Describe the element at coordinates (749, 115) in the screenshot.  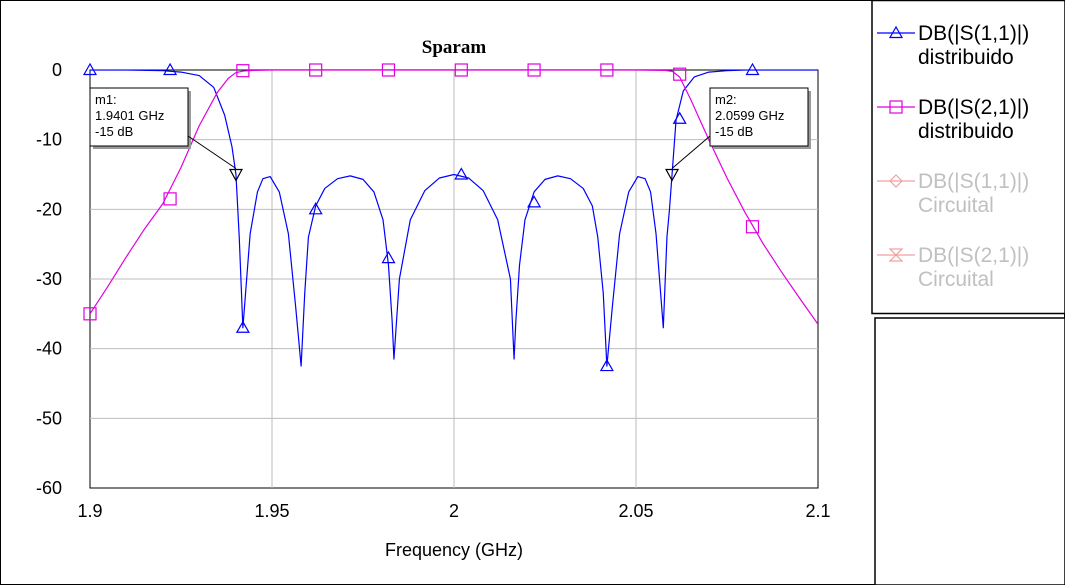
I see `marker-label-text: 2.0599 GHz` at that location.